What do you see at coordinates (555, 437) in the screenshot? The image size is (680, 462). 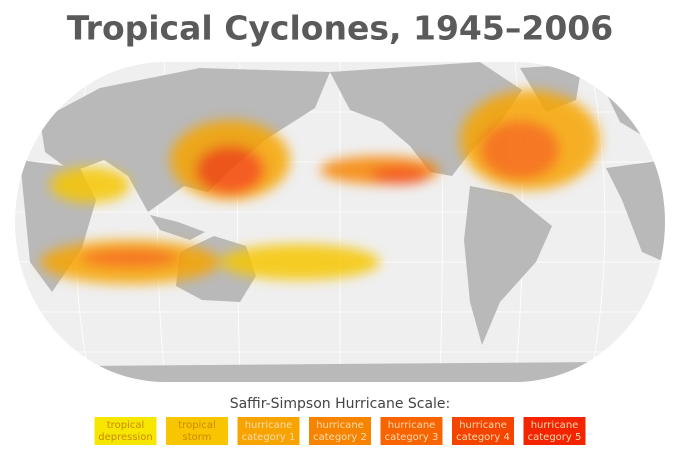 I see `legend-label: category 5` at bounding box center [555, 437].